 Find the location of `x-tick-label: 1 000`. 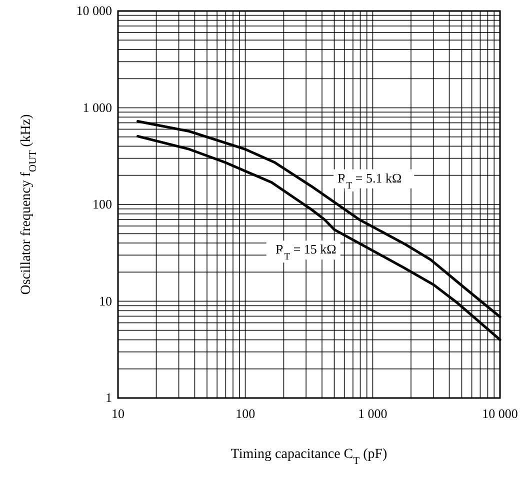

x-tick-label: 1 000 is located at coordinates (373, 413).